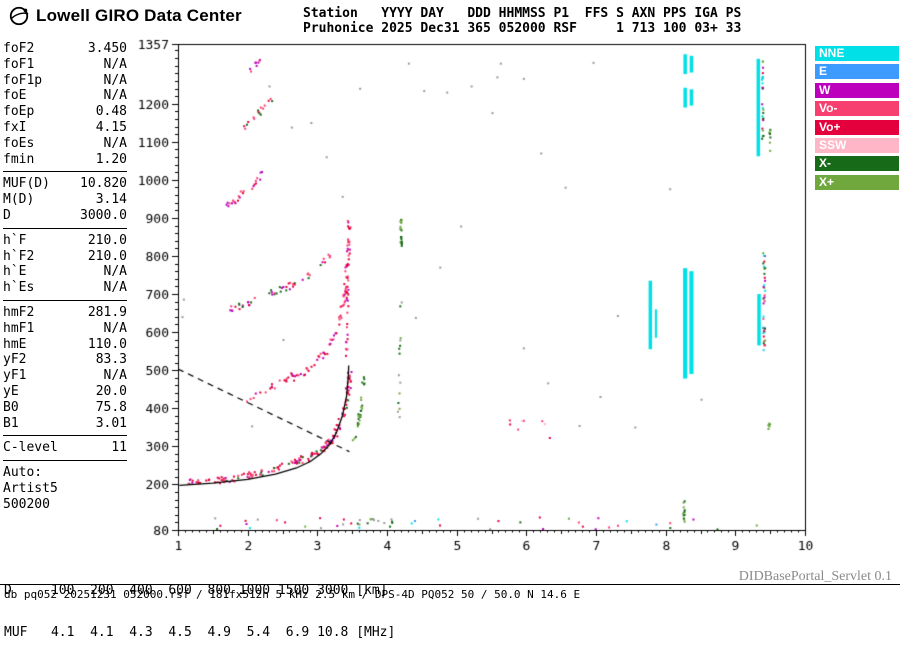 This screenshot has height=654, width=900. I want to click on param-row-h`E: h`E N/A, so click(65, 272).